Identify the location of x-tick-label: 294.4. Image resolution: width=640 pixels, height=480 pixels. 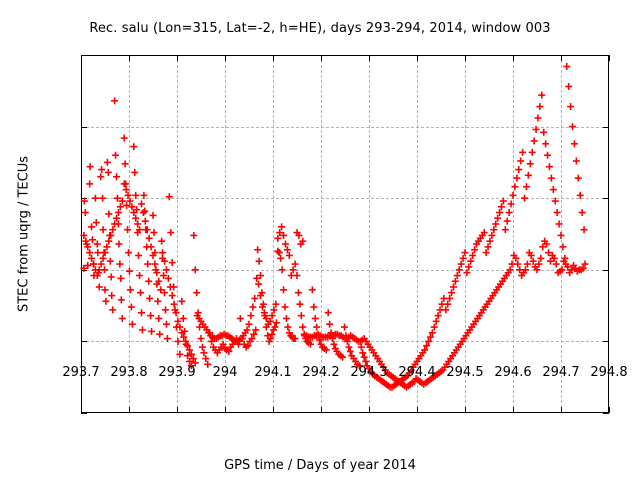
(417, 372).